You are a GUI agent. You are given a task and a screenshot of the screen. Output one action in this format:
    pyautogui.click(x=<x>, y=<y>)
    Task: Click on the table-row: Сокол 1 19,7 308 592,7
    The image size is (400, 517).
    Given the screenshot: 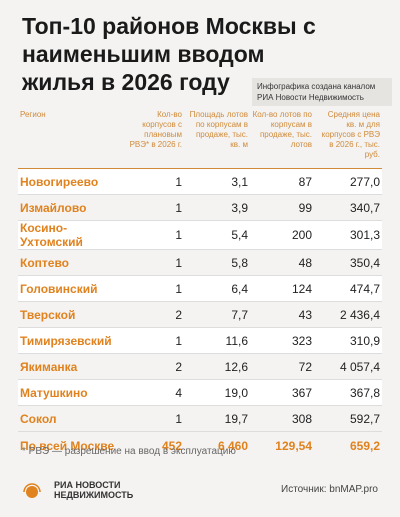 What is the action you would take?
    pyautogui.click(x=200, y=418)
    